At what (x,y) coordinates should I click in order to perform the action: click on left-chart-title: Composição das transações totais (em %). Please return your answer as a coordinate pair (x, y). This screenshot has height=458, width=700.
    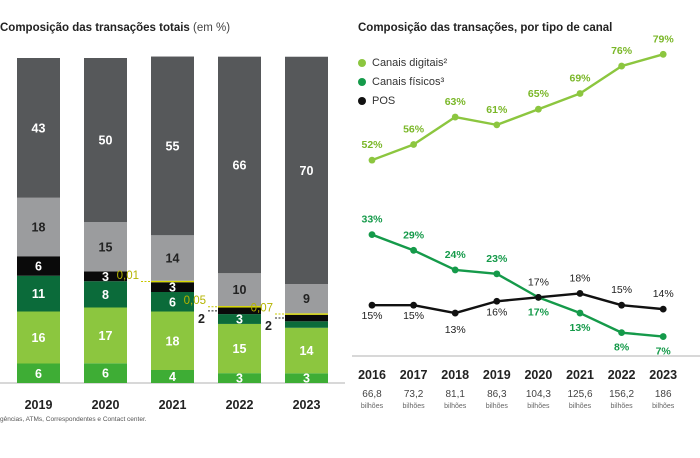
    Looking at the image, I should click on (115, 28).